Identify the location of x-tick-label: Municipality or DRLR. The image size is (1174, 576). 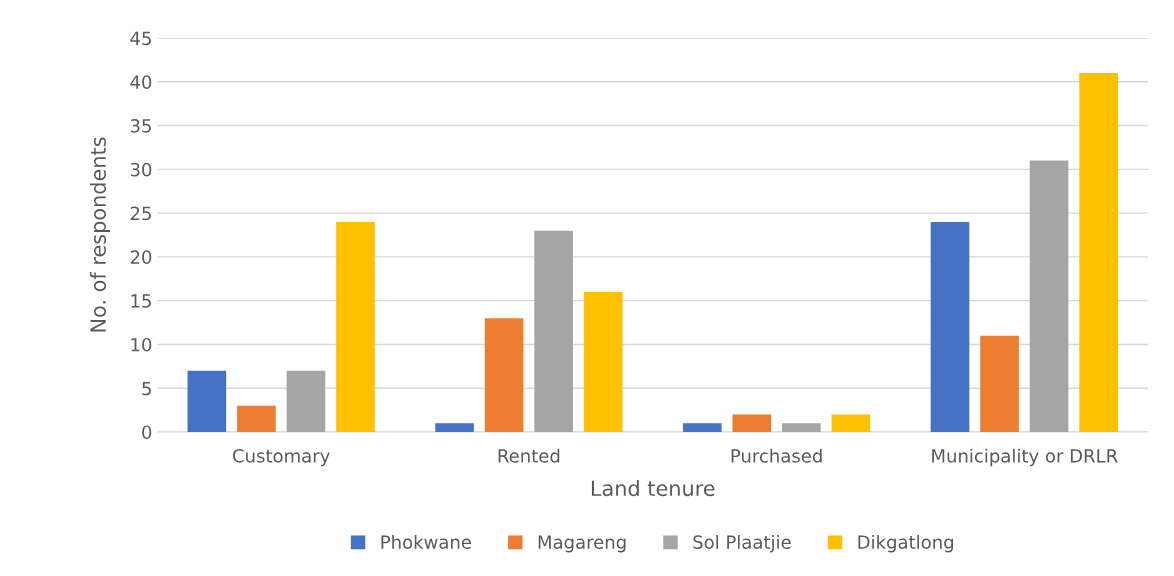
(1025, 457).